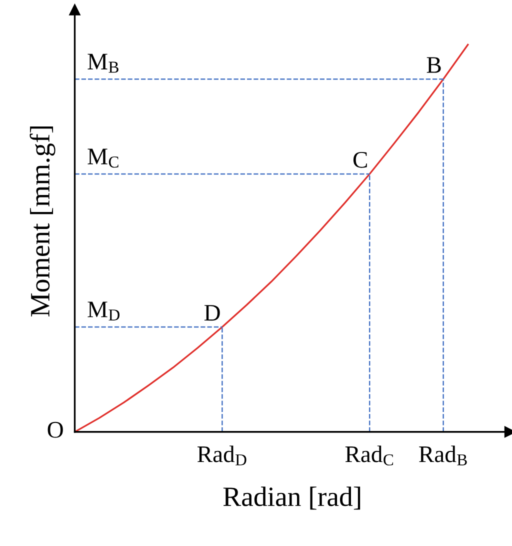 The width and height of the screenshot is (512, 546). Describe the element at coordinates (221, 456) in the screenshot. I see `x-tick-label: Rad$_{D}$` at that location.